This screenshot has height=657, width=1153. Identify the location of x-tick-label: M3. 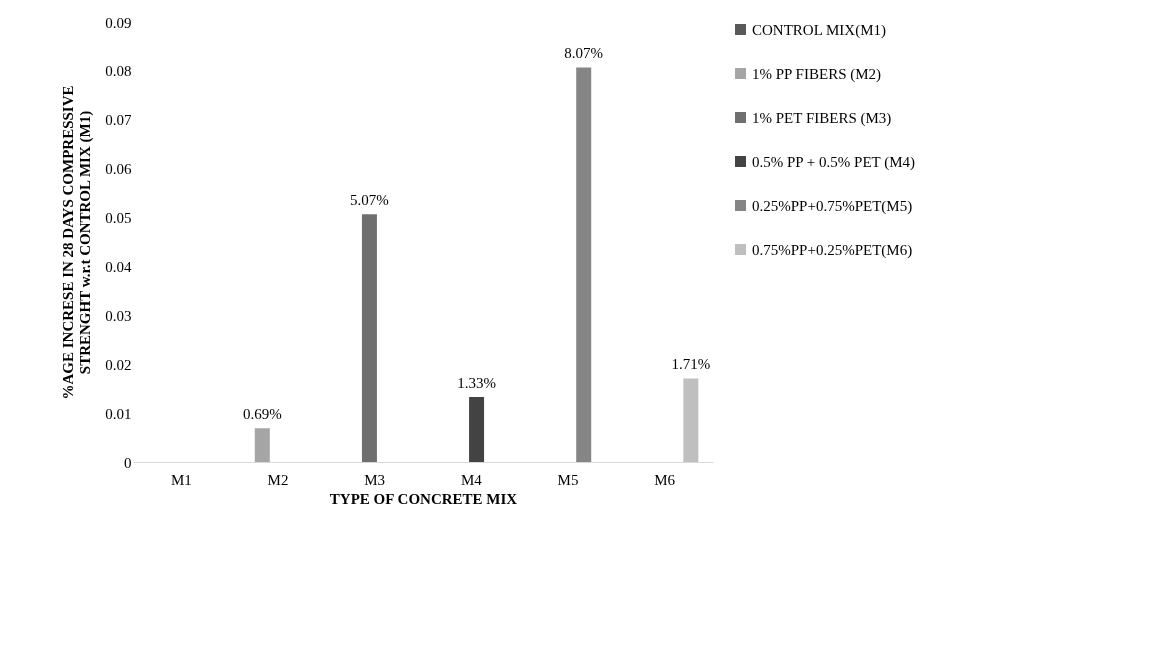
(375, 479).